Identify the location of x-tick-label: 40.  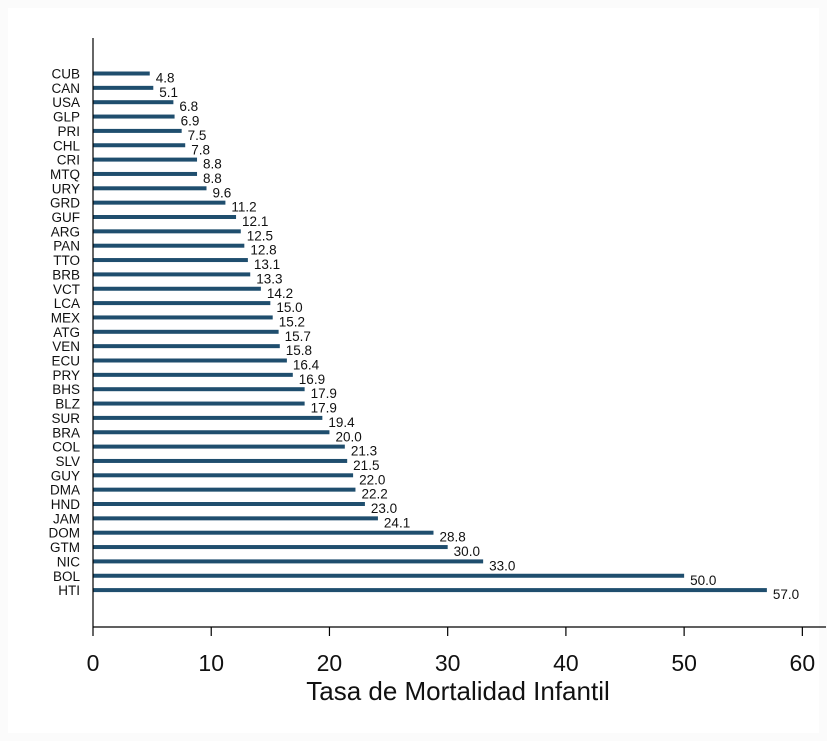
(566, 663).